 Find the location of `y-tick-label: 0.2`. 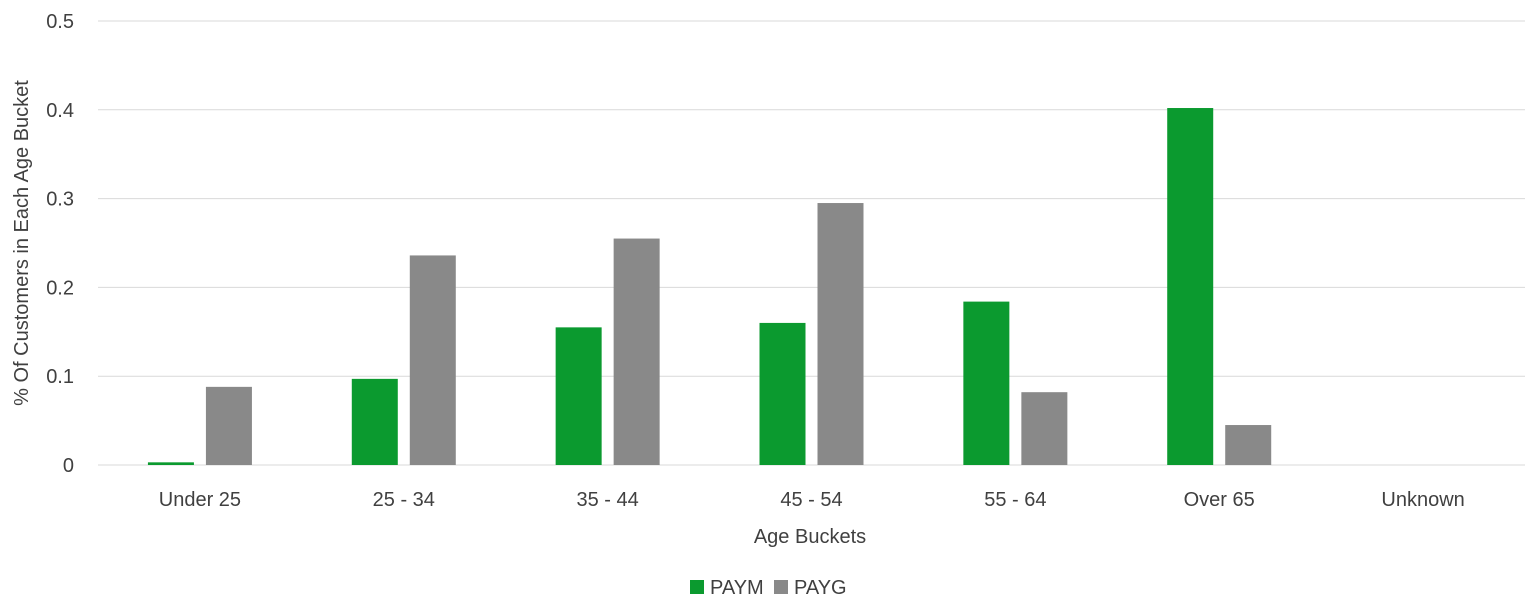

y-tick-label: 0.2 is located at coordinates (60, 288).